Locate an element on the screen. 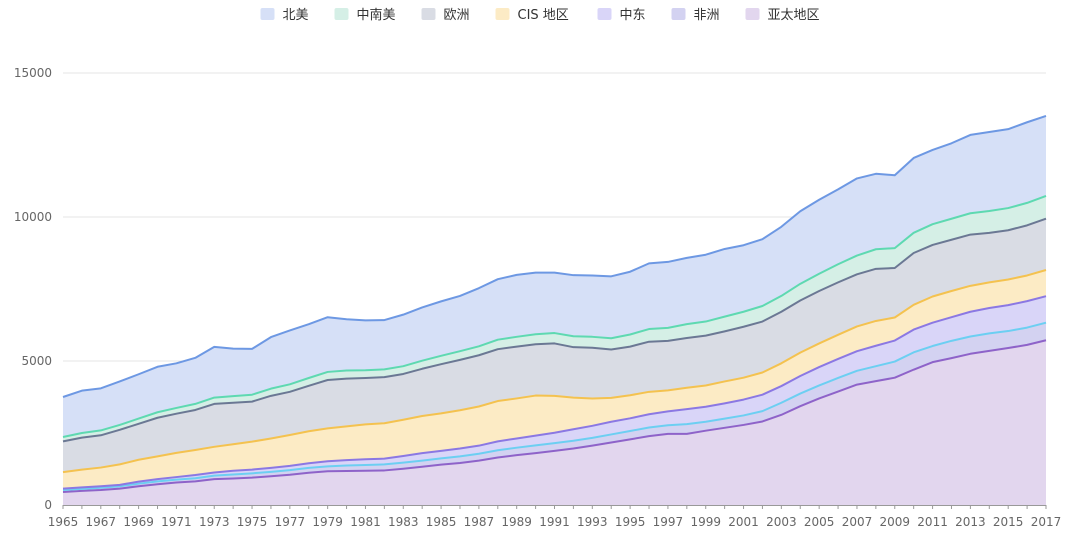 The image size is (1080, 543). y-tick-label: 0 is located at coordinates (48, 505).